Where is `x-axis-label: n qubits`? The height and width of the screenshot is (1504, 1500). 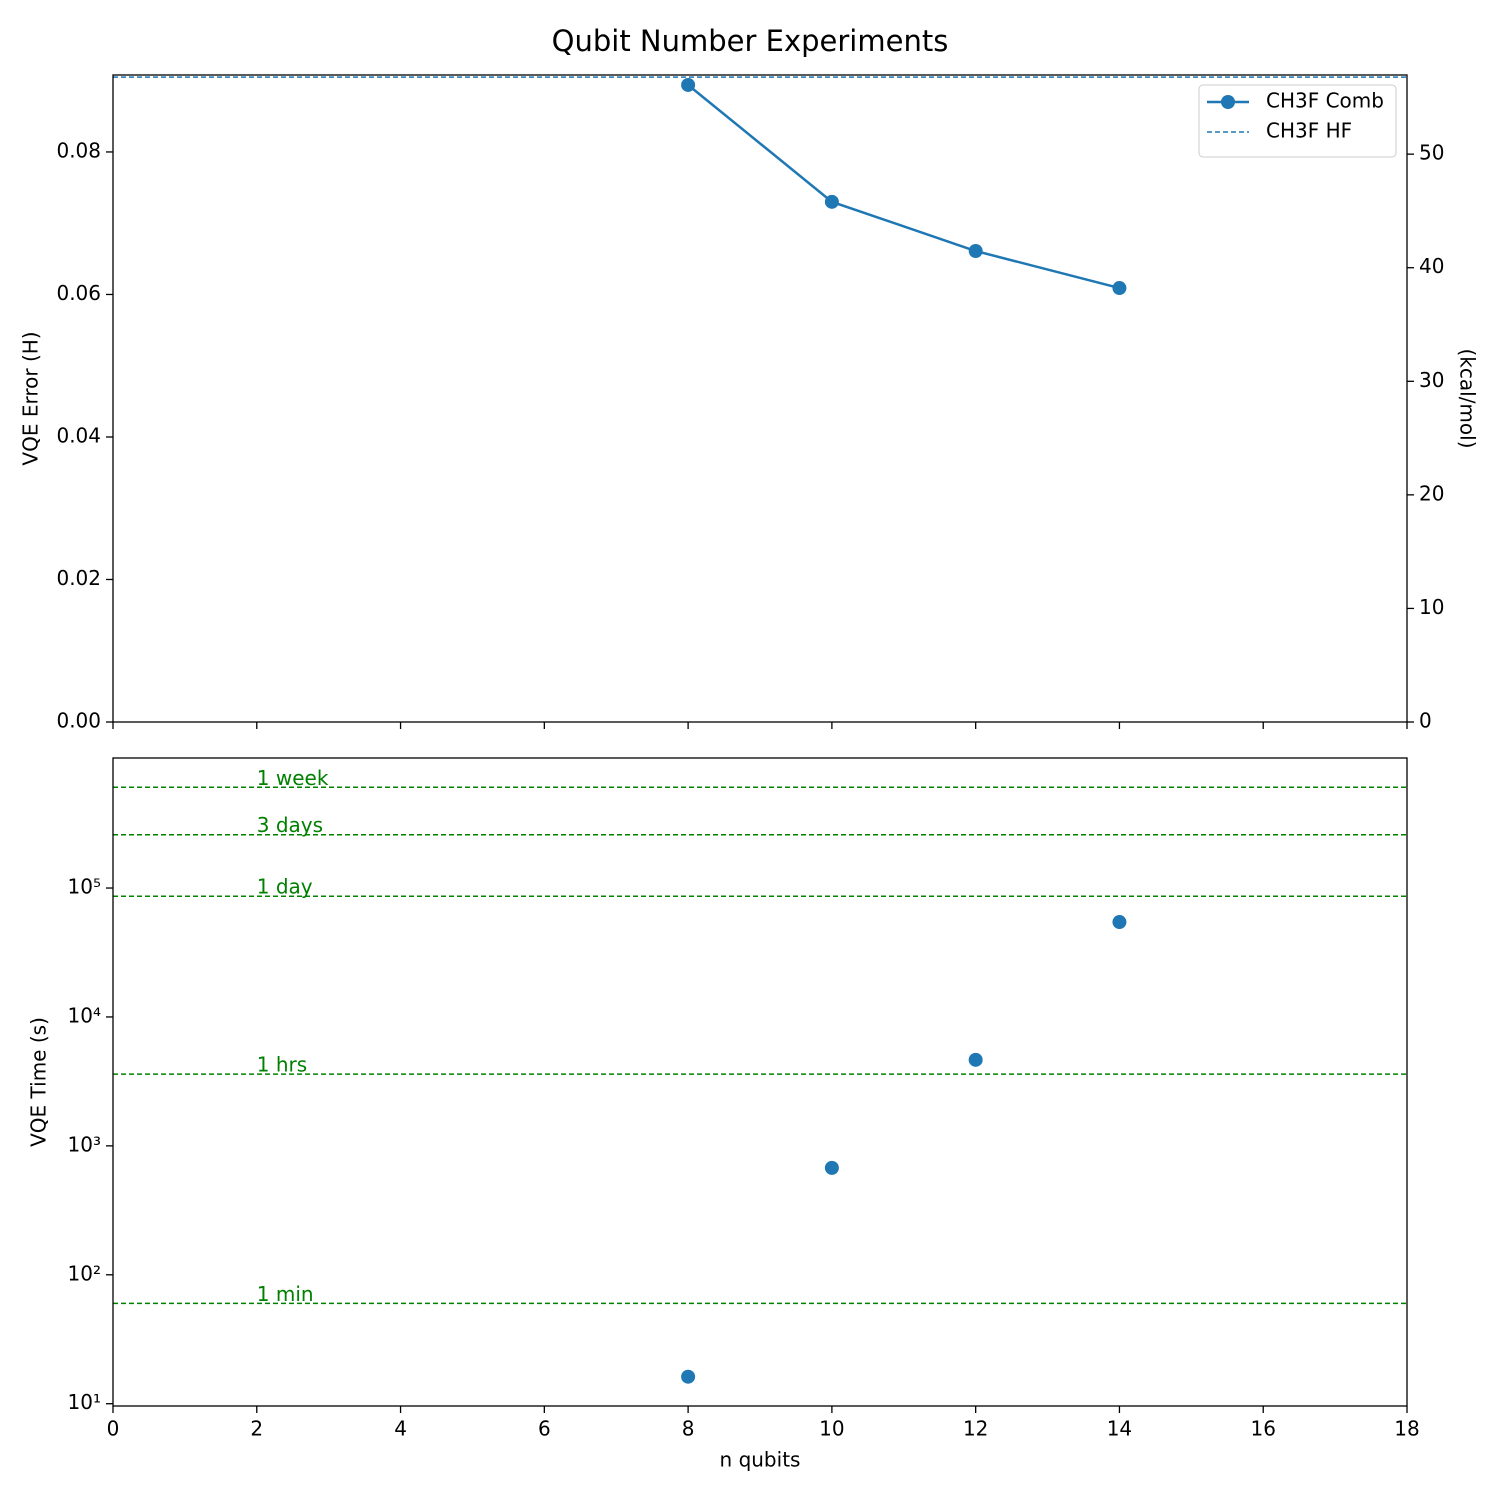 x-axis-label: n qubits is located at coordinates (760, 1460).